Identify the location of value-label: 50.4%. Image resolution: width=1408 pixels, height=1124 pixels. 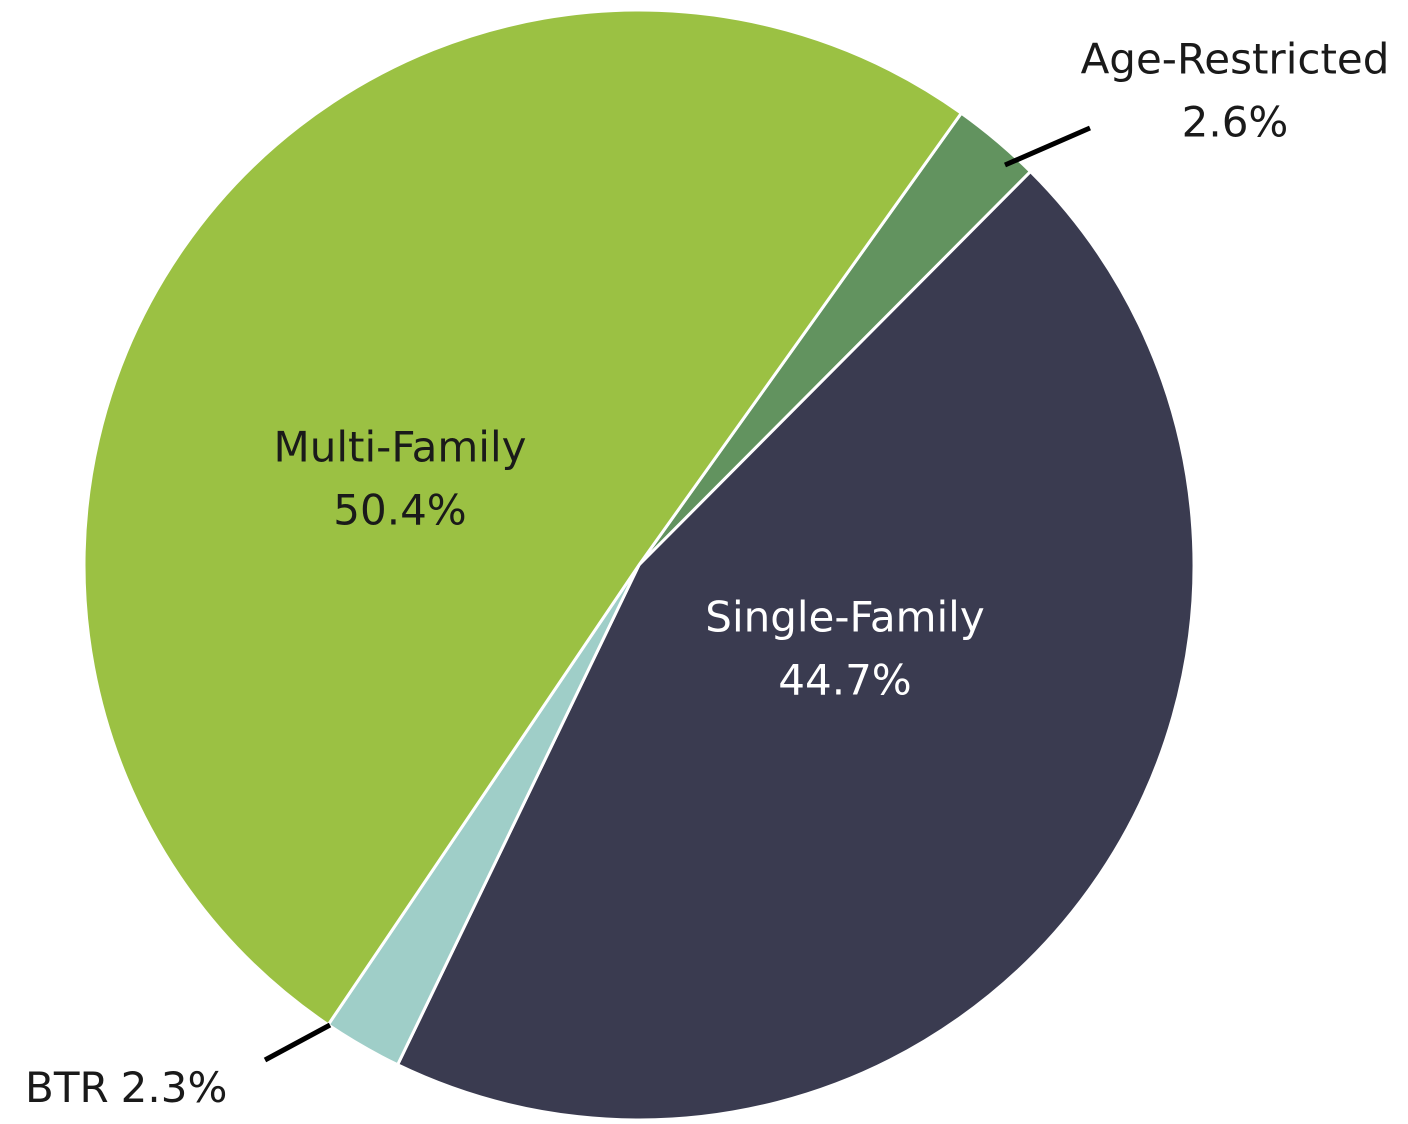
(399, 510).